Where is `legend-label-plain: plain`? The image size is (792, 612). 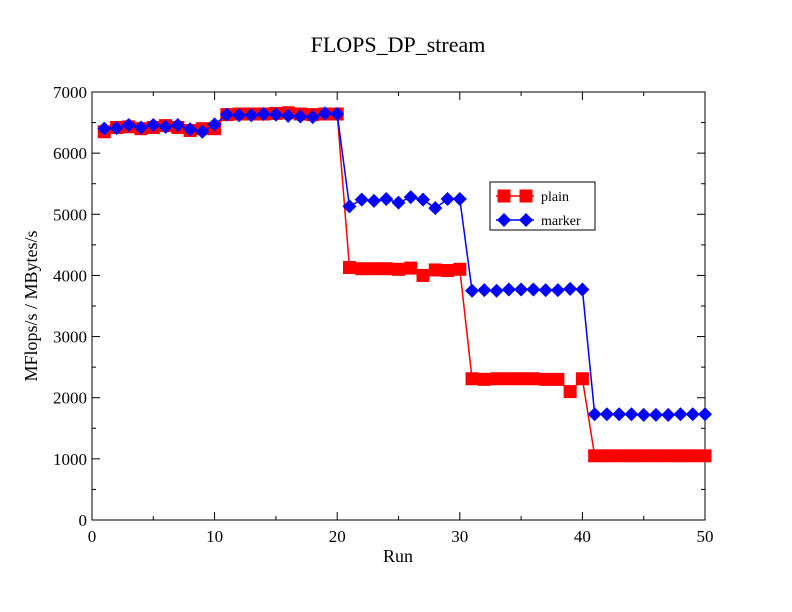
legend-label-plain: plain is located at coordinates (555, 197).